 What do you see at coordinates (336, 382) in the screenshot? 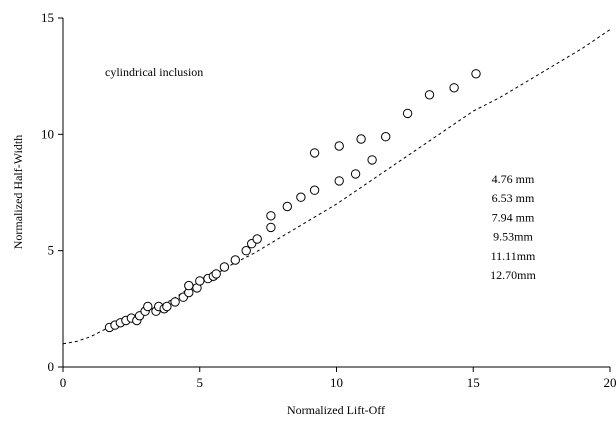
I see `x-tick-label: 10` at bounding box center [336, 382].